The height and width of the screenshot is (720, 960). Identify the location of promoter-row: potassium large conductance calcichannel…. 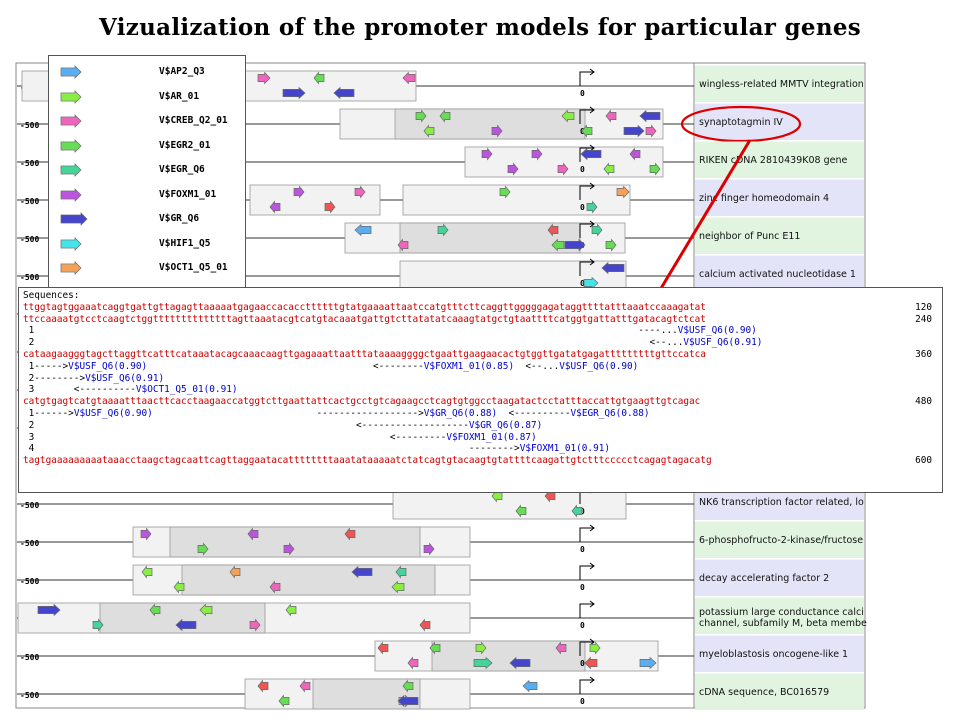
(442, 616).